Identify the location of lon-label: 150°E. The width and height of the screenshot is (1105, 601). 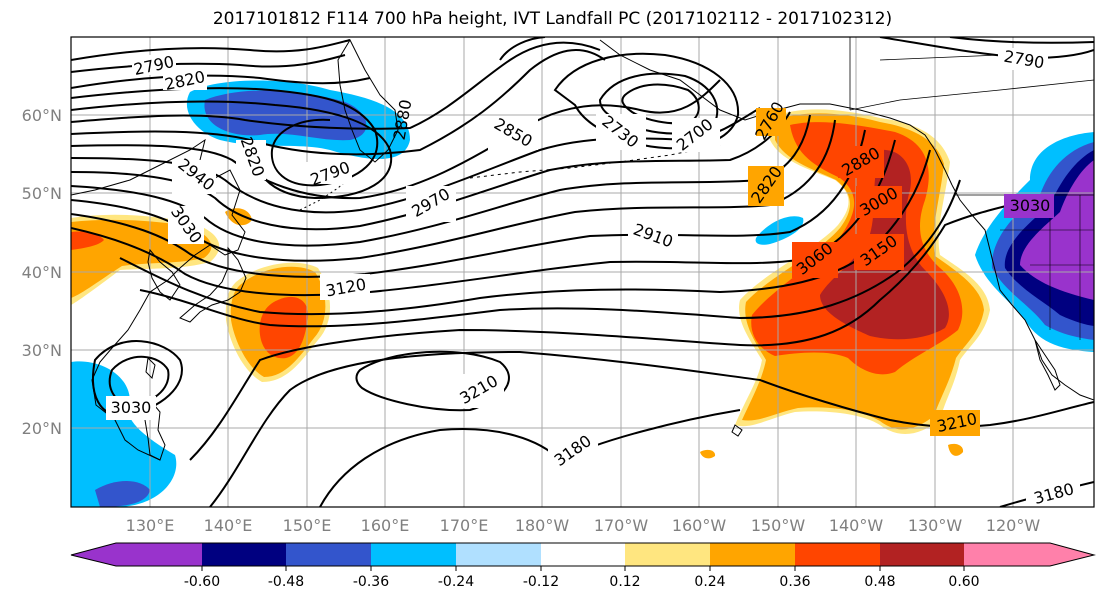
(307, 525).